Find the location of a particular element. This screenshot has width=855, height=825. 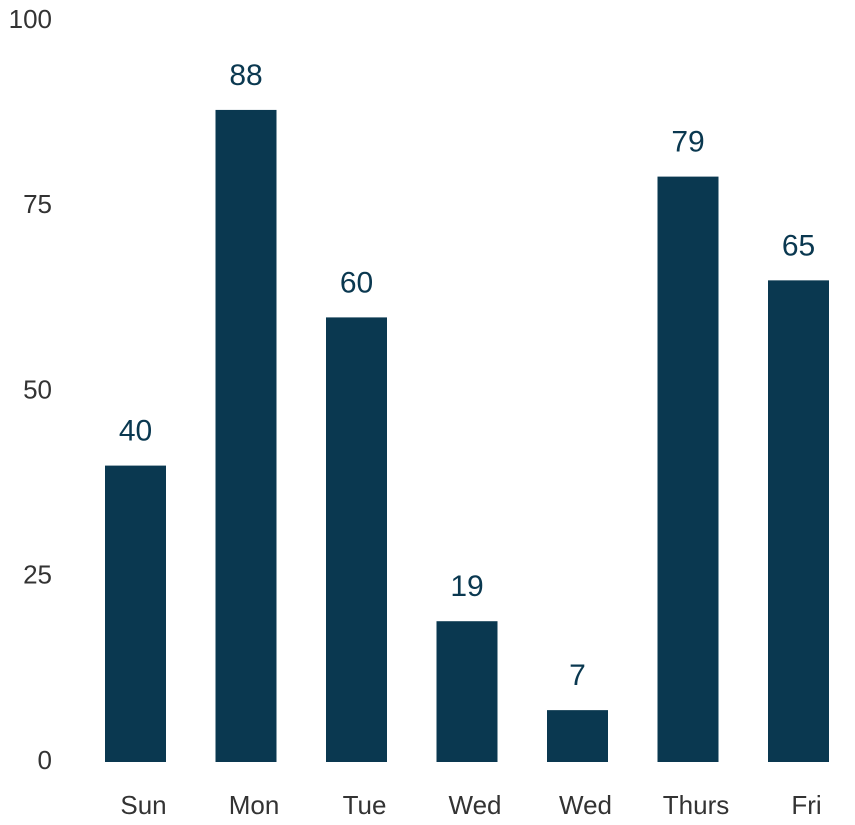

data-label: 88 is located at coordinates (245, 75).